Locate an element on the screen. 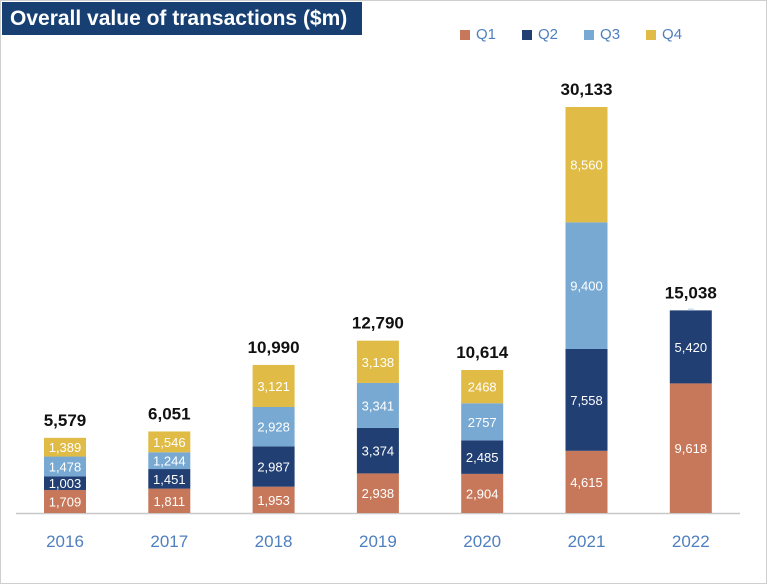 This screenshot has height=584, width=767. data-label: 2757 is located at coordinates (482, 422).